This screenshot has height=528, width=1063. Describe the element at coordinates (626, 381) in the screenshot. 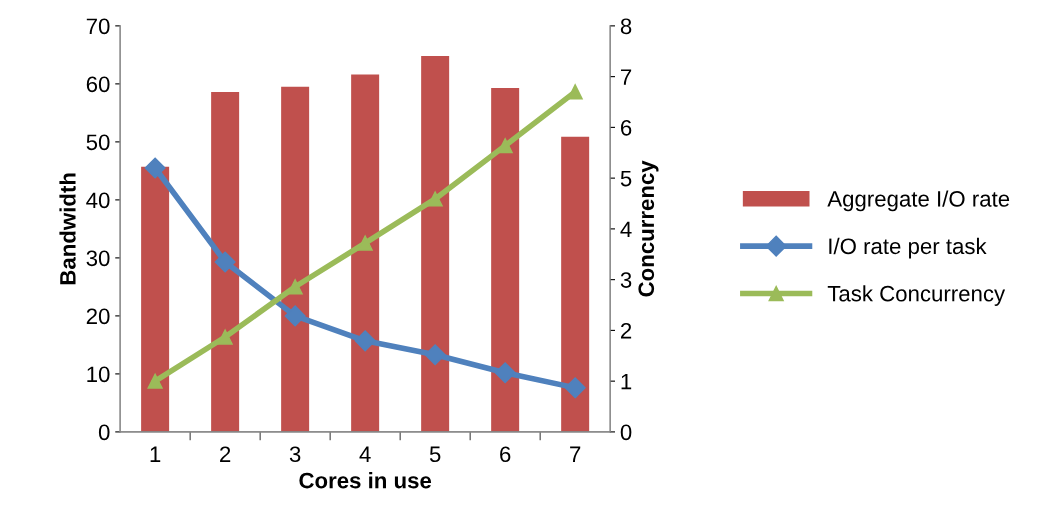

I see `y2-tick-label: 1` at that location.